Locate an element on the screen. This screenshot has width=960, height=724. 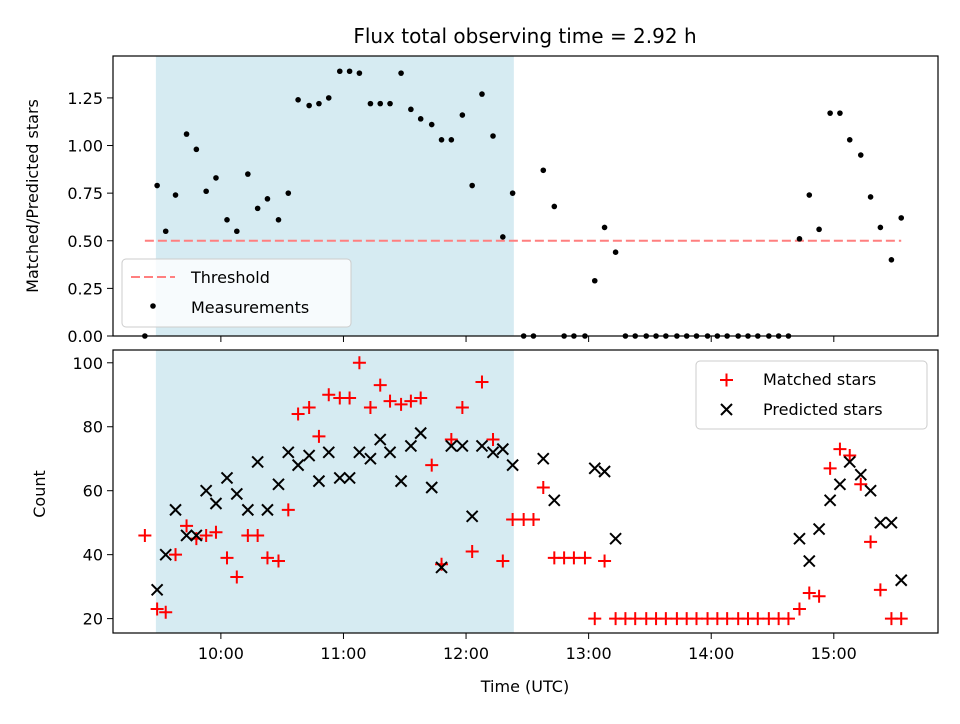
top-y-axis: 0.00 0.25 0.50 0.75 1.00 1.25 is located at coordinates (90, 217).